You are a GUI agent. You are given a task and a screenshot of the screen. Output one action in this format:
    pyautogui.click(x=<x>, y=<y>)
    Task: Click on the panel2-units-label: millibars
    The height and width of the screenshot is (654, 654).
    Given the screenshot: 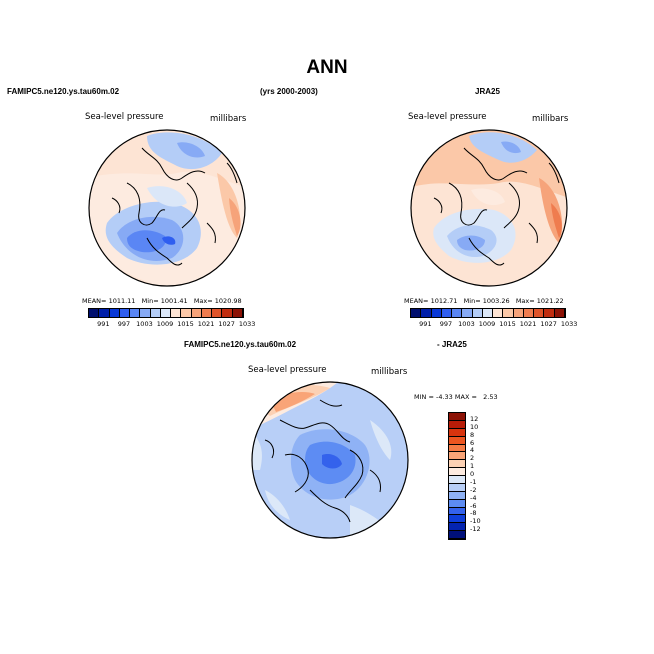 What is the action you would take?
    pyautogui.click(x=550, y=119)
    